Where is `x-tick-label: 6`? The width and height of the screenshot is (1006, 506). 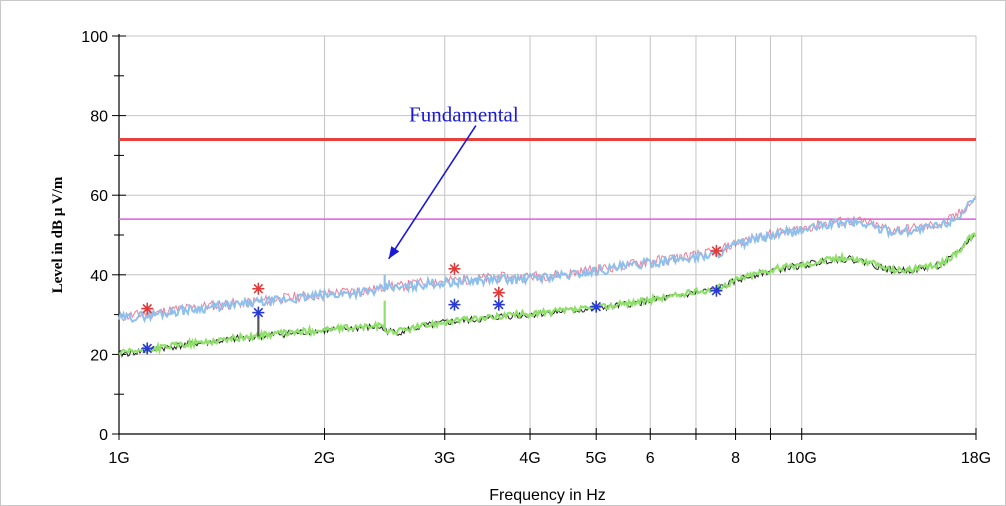 x-tick-label: 6 is located at coordinates (650, 458).